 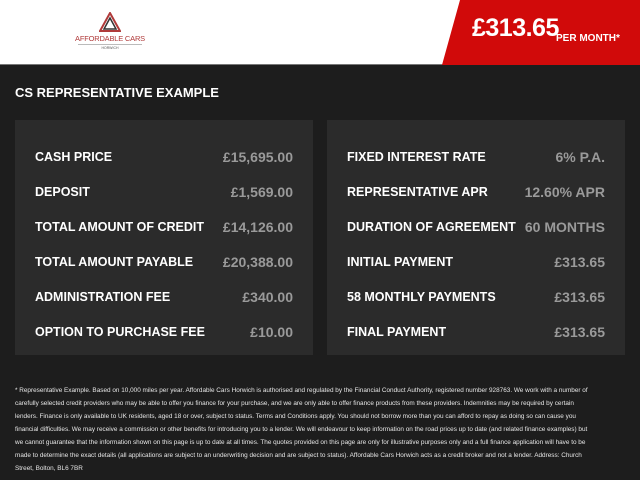 What do you see at coordinates (580, 156) in the screenshot?
I see `row-value: 6% P.A.` at bounding box center [580, 156].